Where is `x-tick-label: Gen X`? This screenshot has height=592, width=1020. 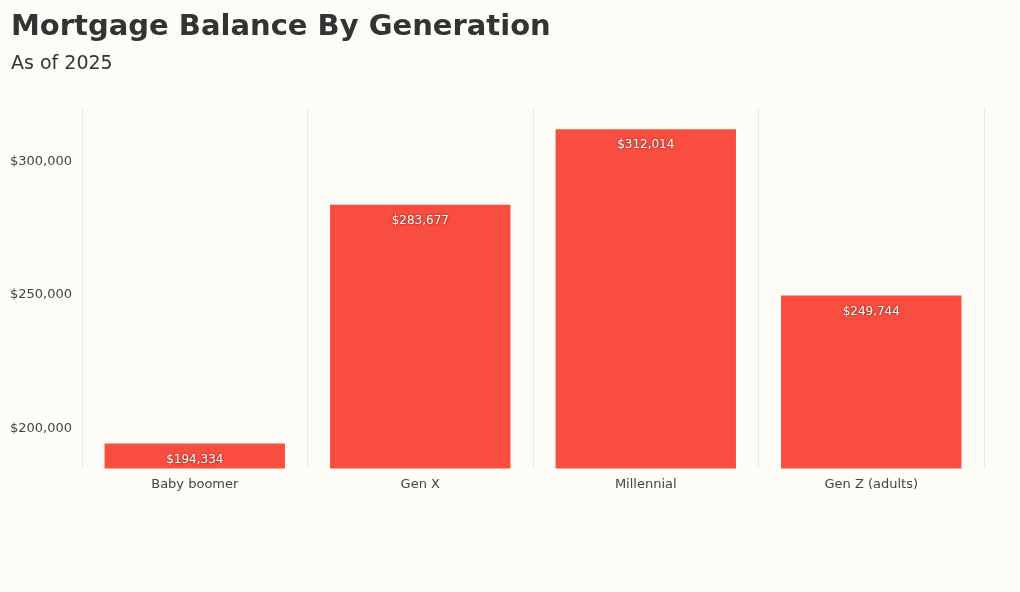
x-tick-label: Gen X is located at coordinates (420, 483).